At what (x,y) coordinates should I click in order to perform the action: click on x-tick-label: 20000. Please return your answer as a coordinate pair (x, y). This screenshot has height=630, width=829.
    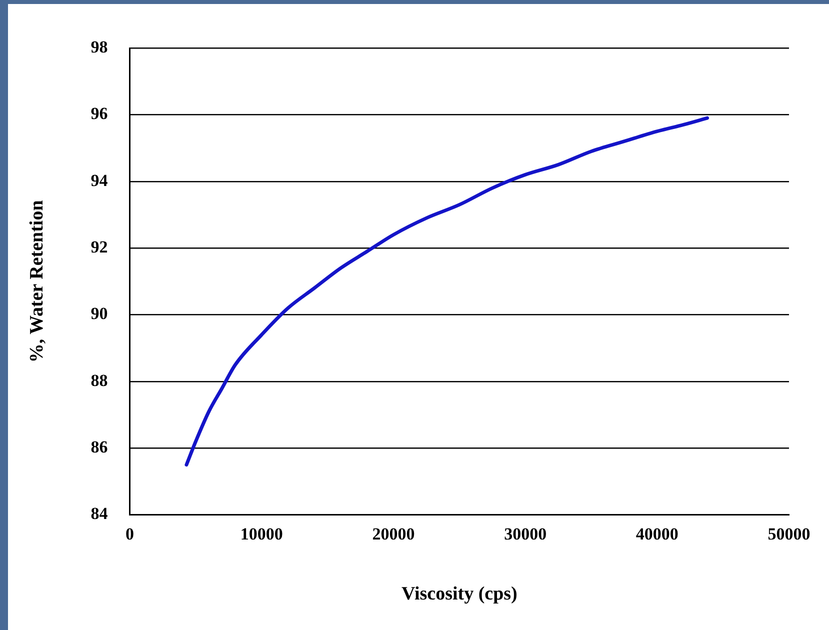
    Looking at the image, I should click on (393, 534).